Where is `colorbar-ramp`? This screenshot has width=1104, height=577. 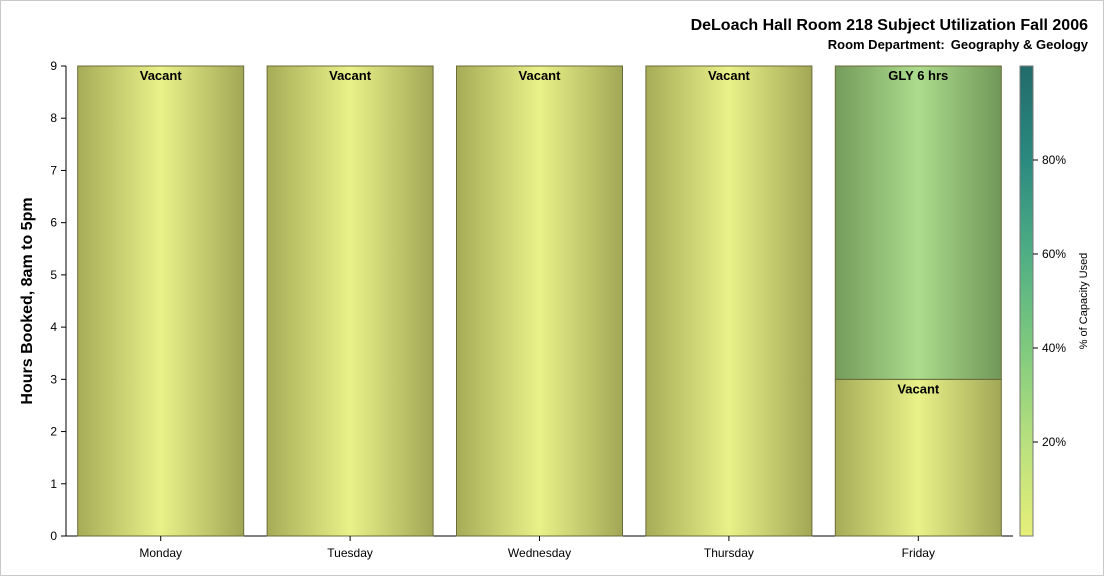
colorbar-ramp is located at coordinates (1026, 301).